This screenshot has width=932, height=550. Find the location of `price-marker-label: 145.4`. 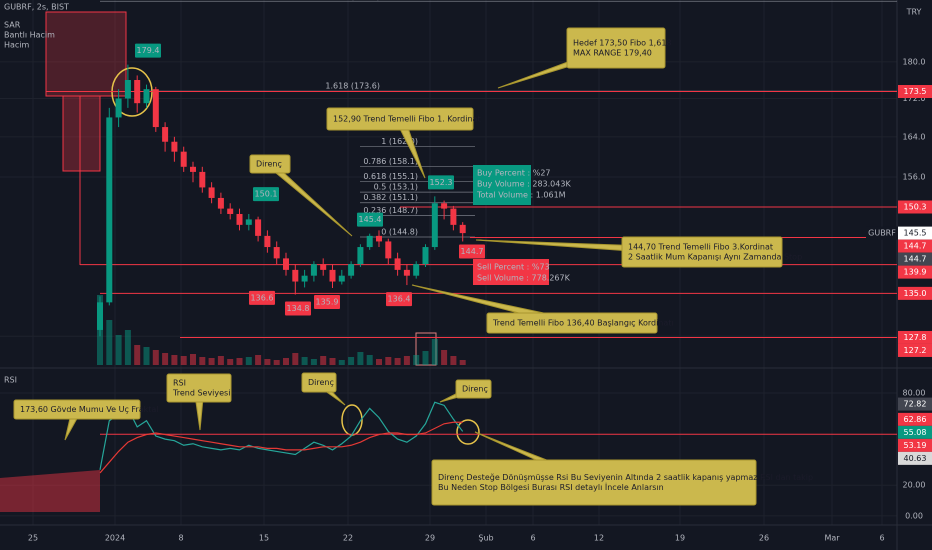

price-marker-label: 145.4 is located at coordinates (370, 219).